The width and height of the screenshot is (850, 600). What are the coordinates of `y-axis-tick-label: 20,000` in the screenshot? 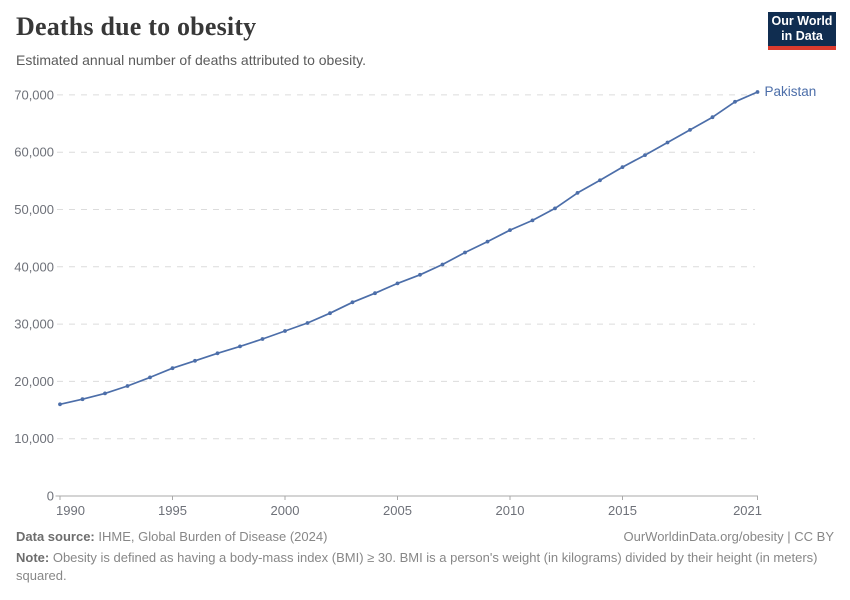 It's located at (34, 381).